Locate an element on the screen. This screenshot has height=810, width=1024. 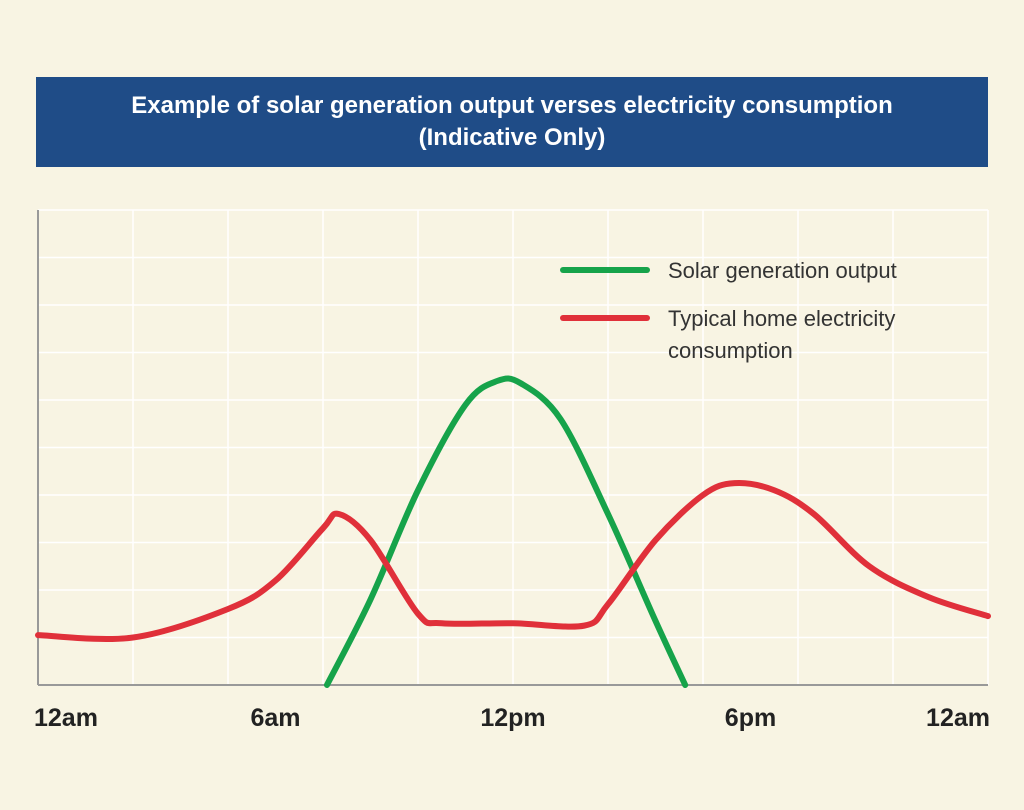
legend-label: Typical home electricity consumption is located at coordinates (782, 334).